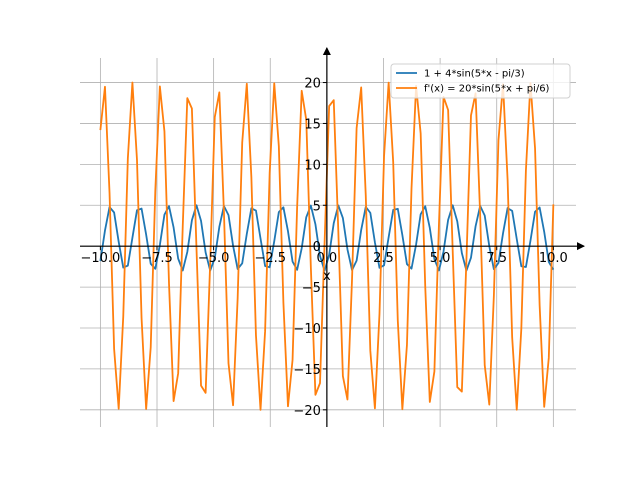 The image size is (640, 480). I want to click on x-tick-label: −5.0, so click(214, 258).